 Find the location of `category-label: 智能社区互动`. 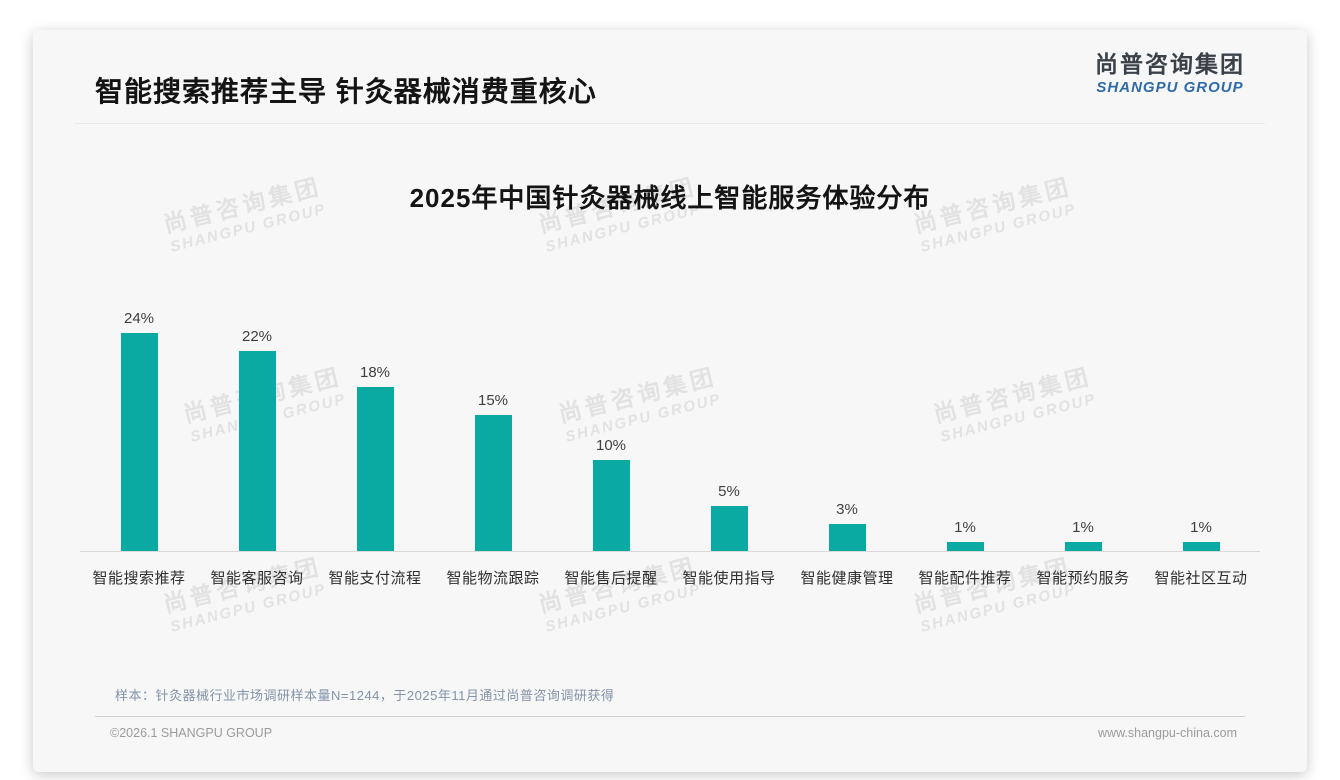

category-label: 智能社区互动 is located at coordinates (1201, 578).